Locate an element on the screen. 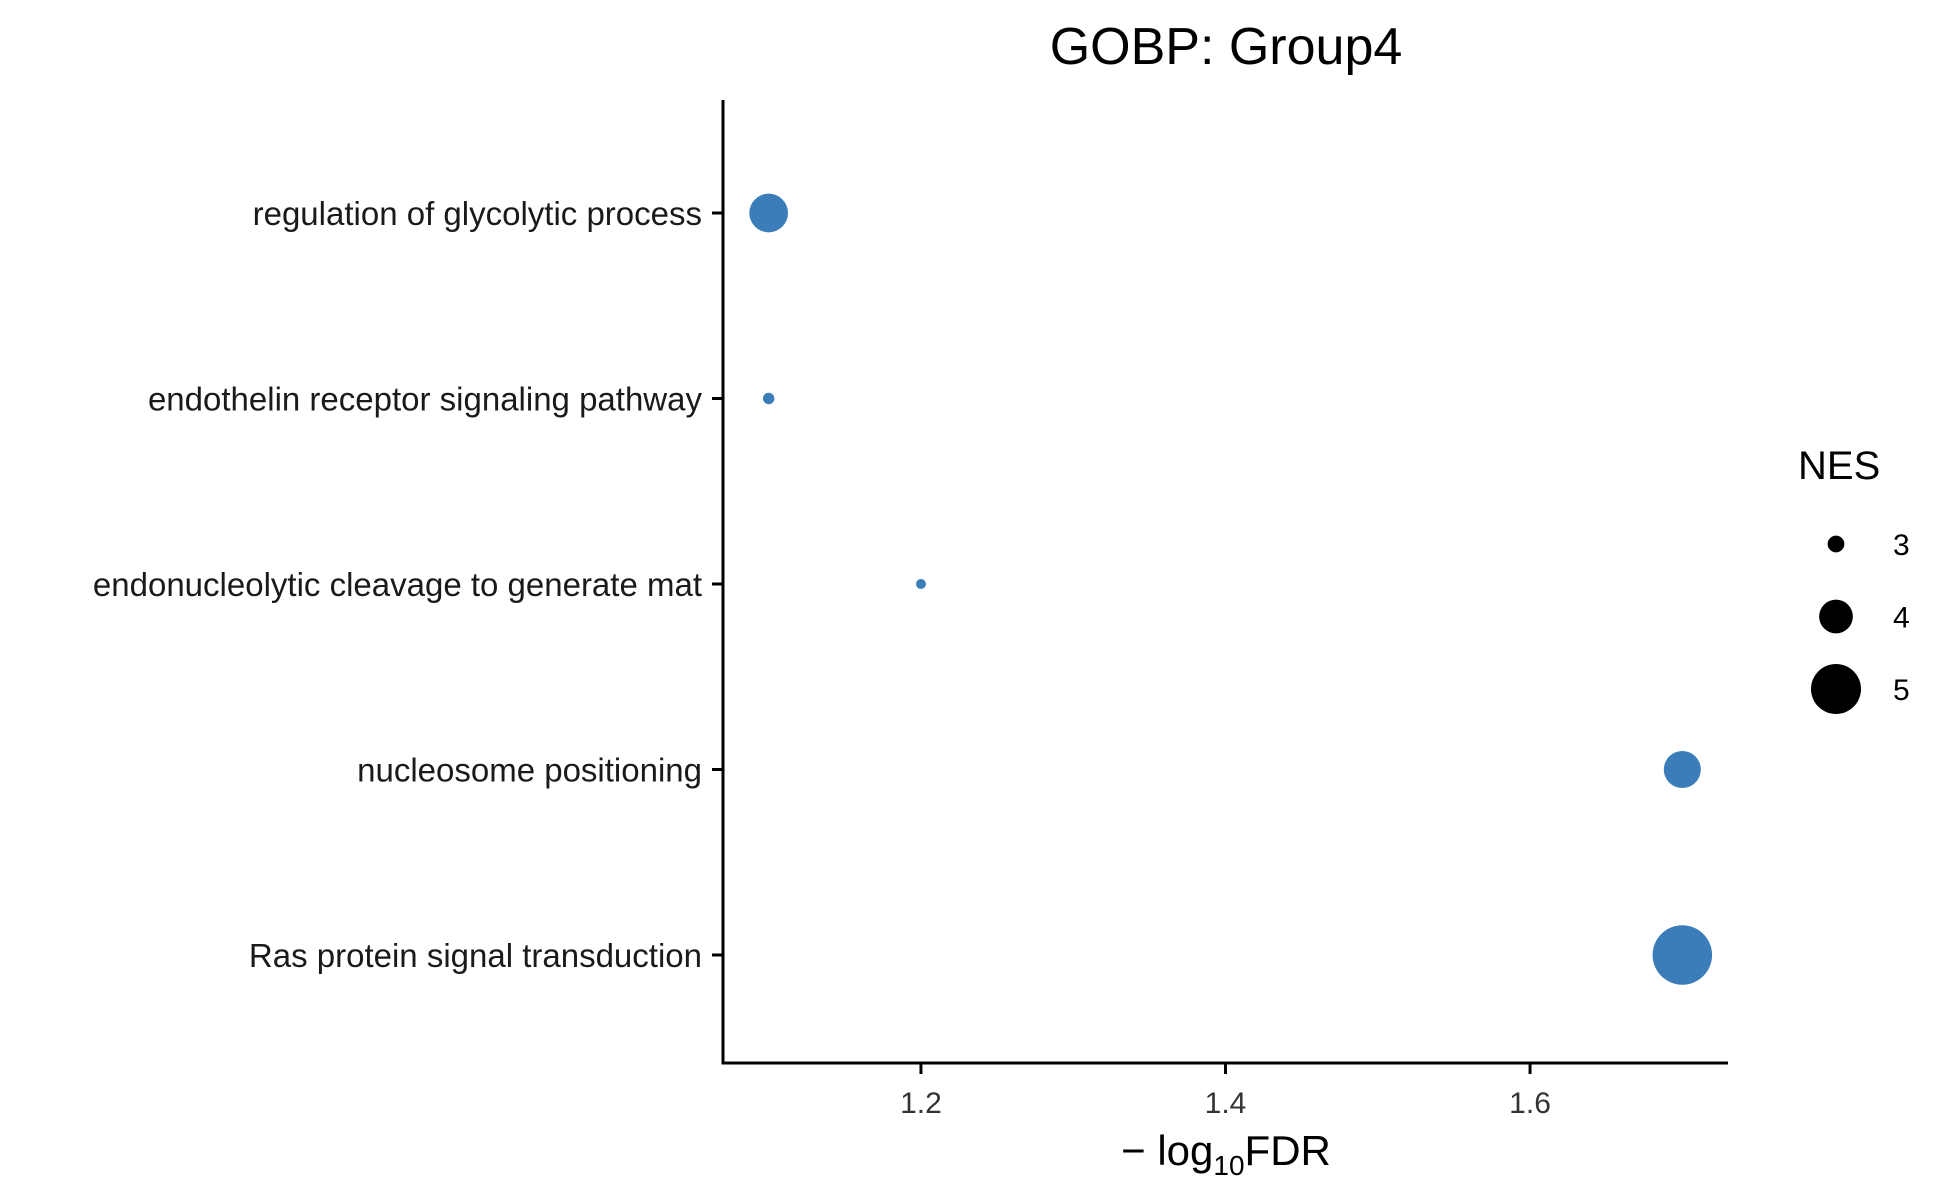 This screenshot has width=1950, height=1200. x-axis: 1.2 1.4 1.6 is located at coordinates (1224, 1090).